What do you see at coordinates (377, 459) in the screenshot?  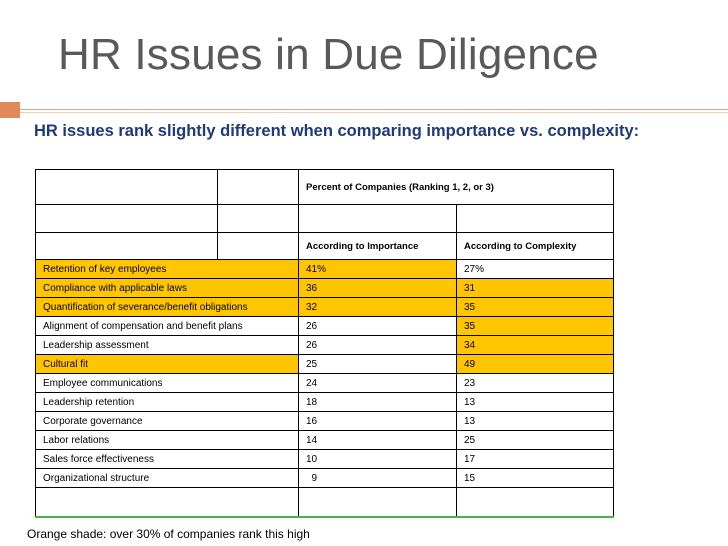 I see `importance-value-cell: 10` at bounding box center [377, 459].